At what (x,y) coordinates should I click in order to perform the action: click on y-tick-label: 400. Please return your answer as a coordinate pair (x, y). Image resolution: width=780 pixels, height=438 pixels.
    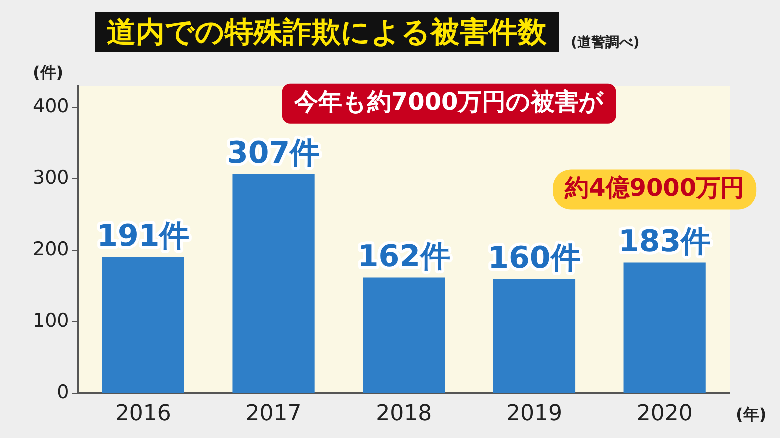
    Looking at the image, I should click on (51, 106).